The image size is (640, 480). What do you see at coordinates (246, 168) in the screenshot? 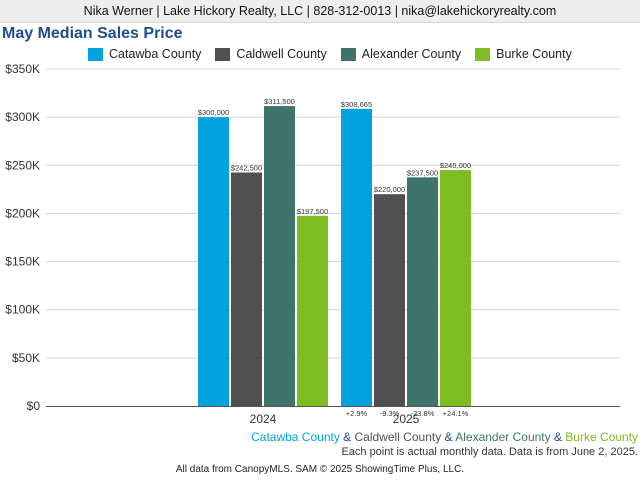
I see `data-label: $242,500` at bounding box center [246, 168].